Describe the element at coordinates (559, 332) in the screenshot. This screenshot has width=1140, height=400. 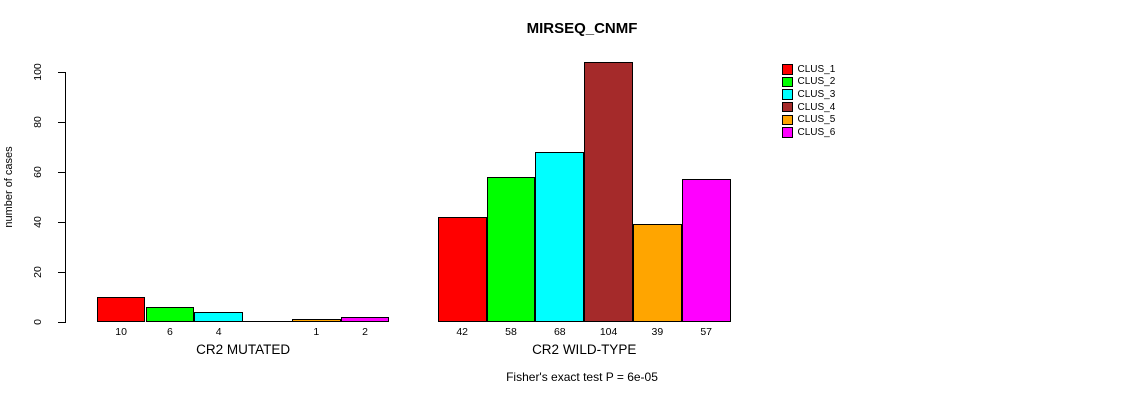
I see `bar-value-label: 68` at that location.